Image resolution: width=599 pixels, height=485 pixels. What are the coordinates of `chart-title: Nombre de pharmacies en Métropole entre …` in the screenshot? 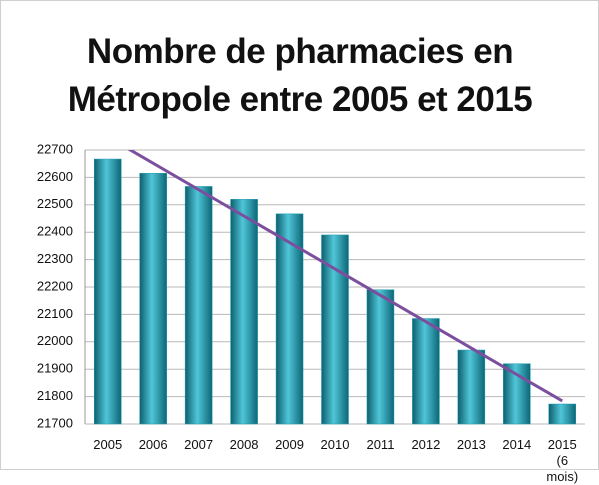 It's located at (300, 75).